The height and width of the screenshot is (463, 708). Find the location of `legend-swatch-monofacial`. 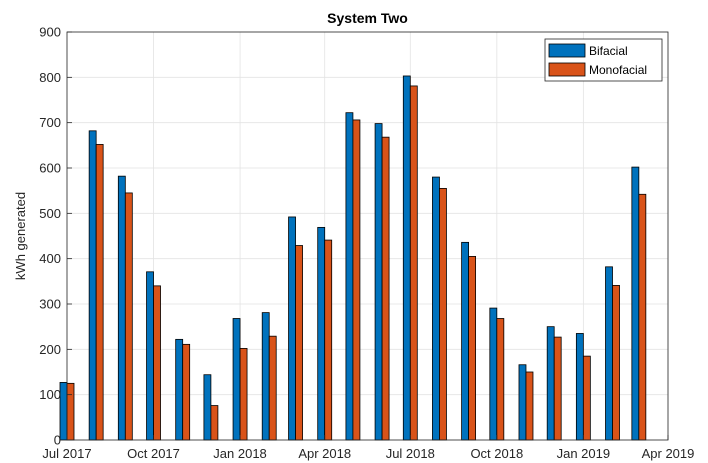

legend-swatch-monofacial is located at coordinates (567, 69).